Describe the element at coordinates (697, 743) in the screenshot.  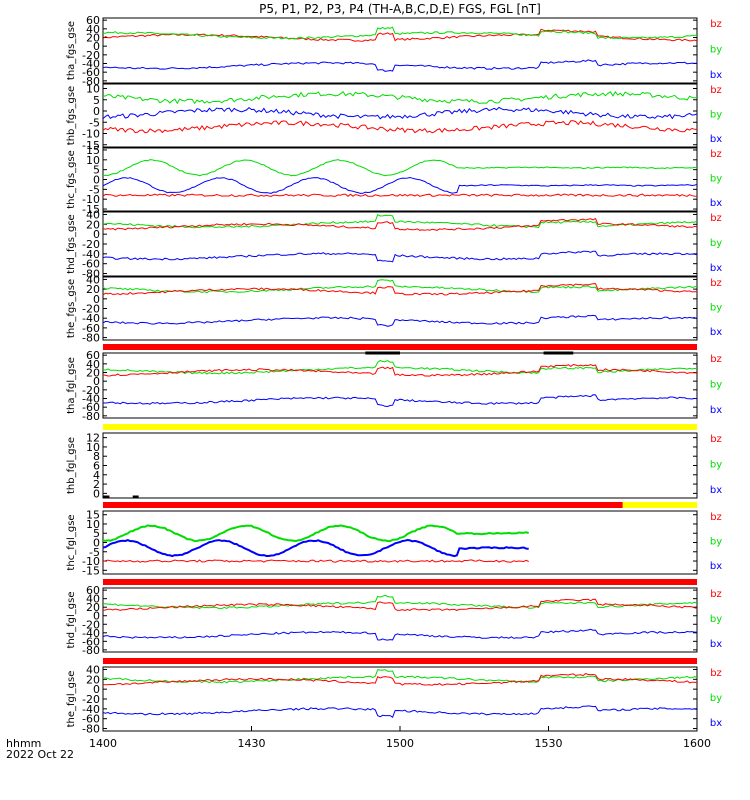
I see `x-tick-label: 1600` at that location.